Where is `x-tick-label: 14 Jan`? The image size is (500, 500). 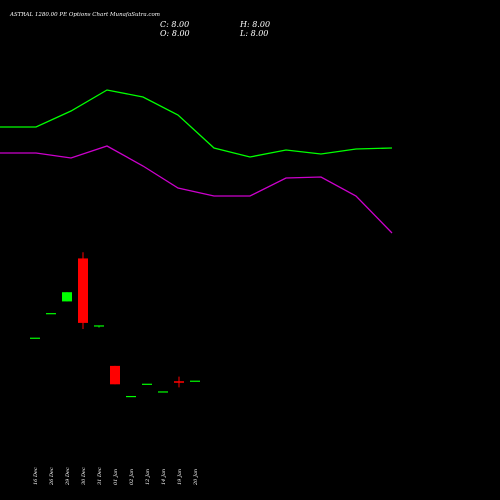
x-tick-label: 14 Jan is located at coordinates (164, 477).